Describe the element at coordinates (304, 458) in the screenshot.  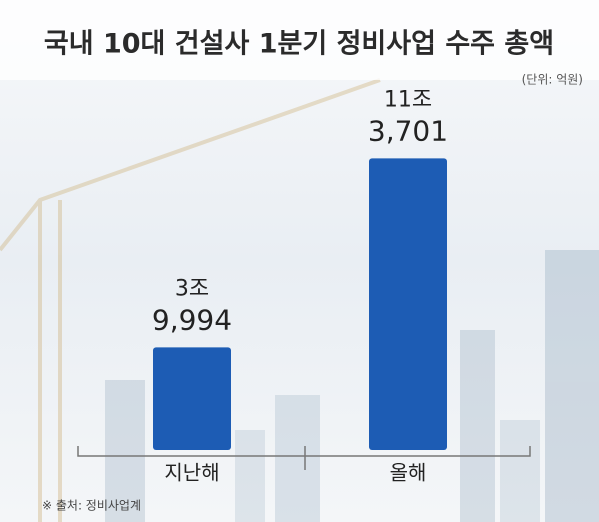
I see `category-bracket` at that location.